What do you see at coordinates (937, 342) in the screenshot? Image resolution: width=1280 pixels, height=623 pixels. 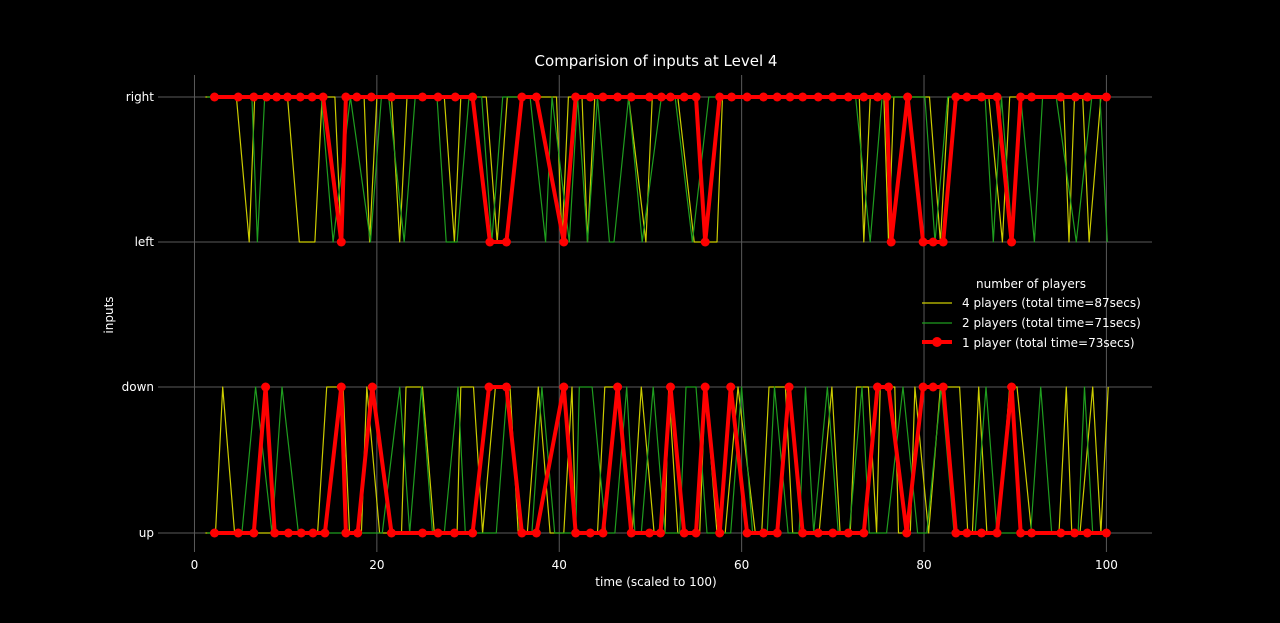 I see `legend-marker-1-player` at bounding box center [937, 342].